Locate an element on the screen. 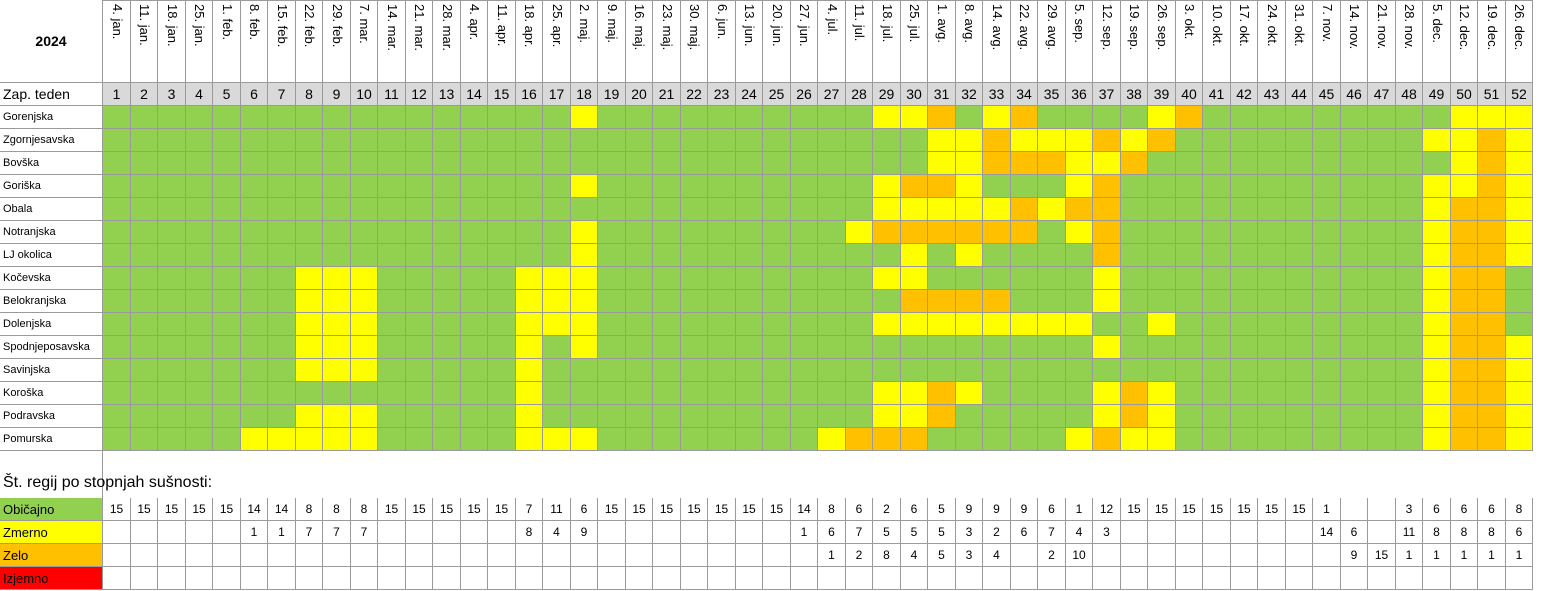  week-number: 50 is located at coordinates (1464, 94).